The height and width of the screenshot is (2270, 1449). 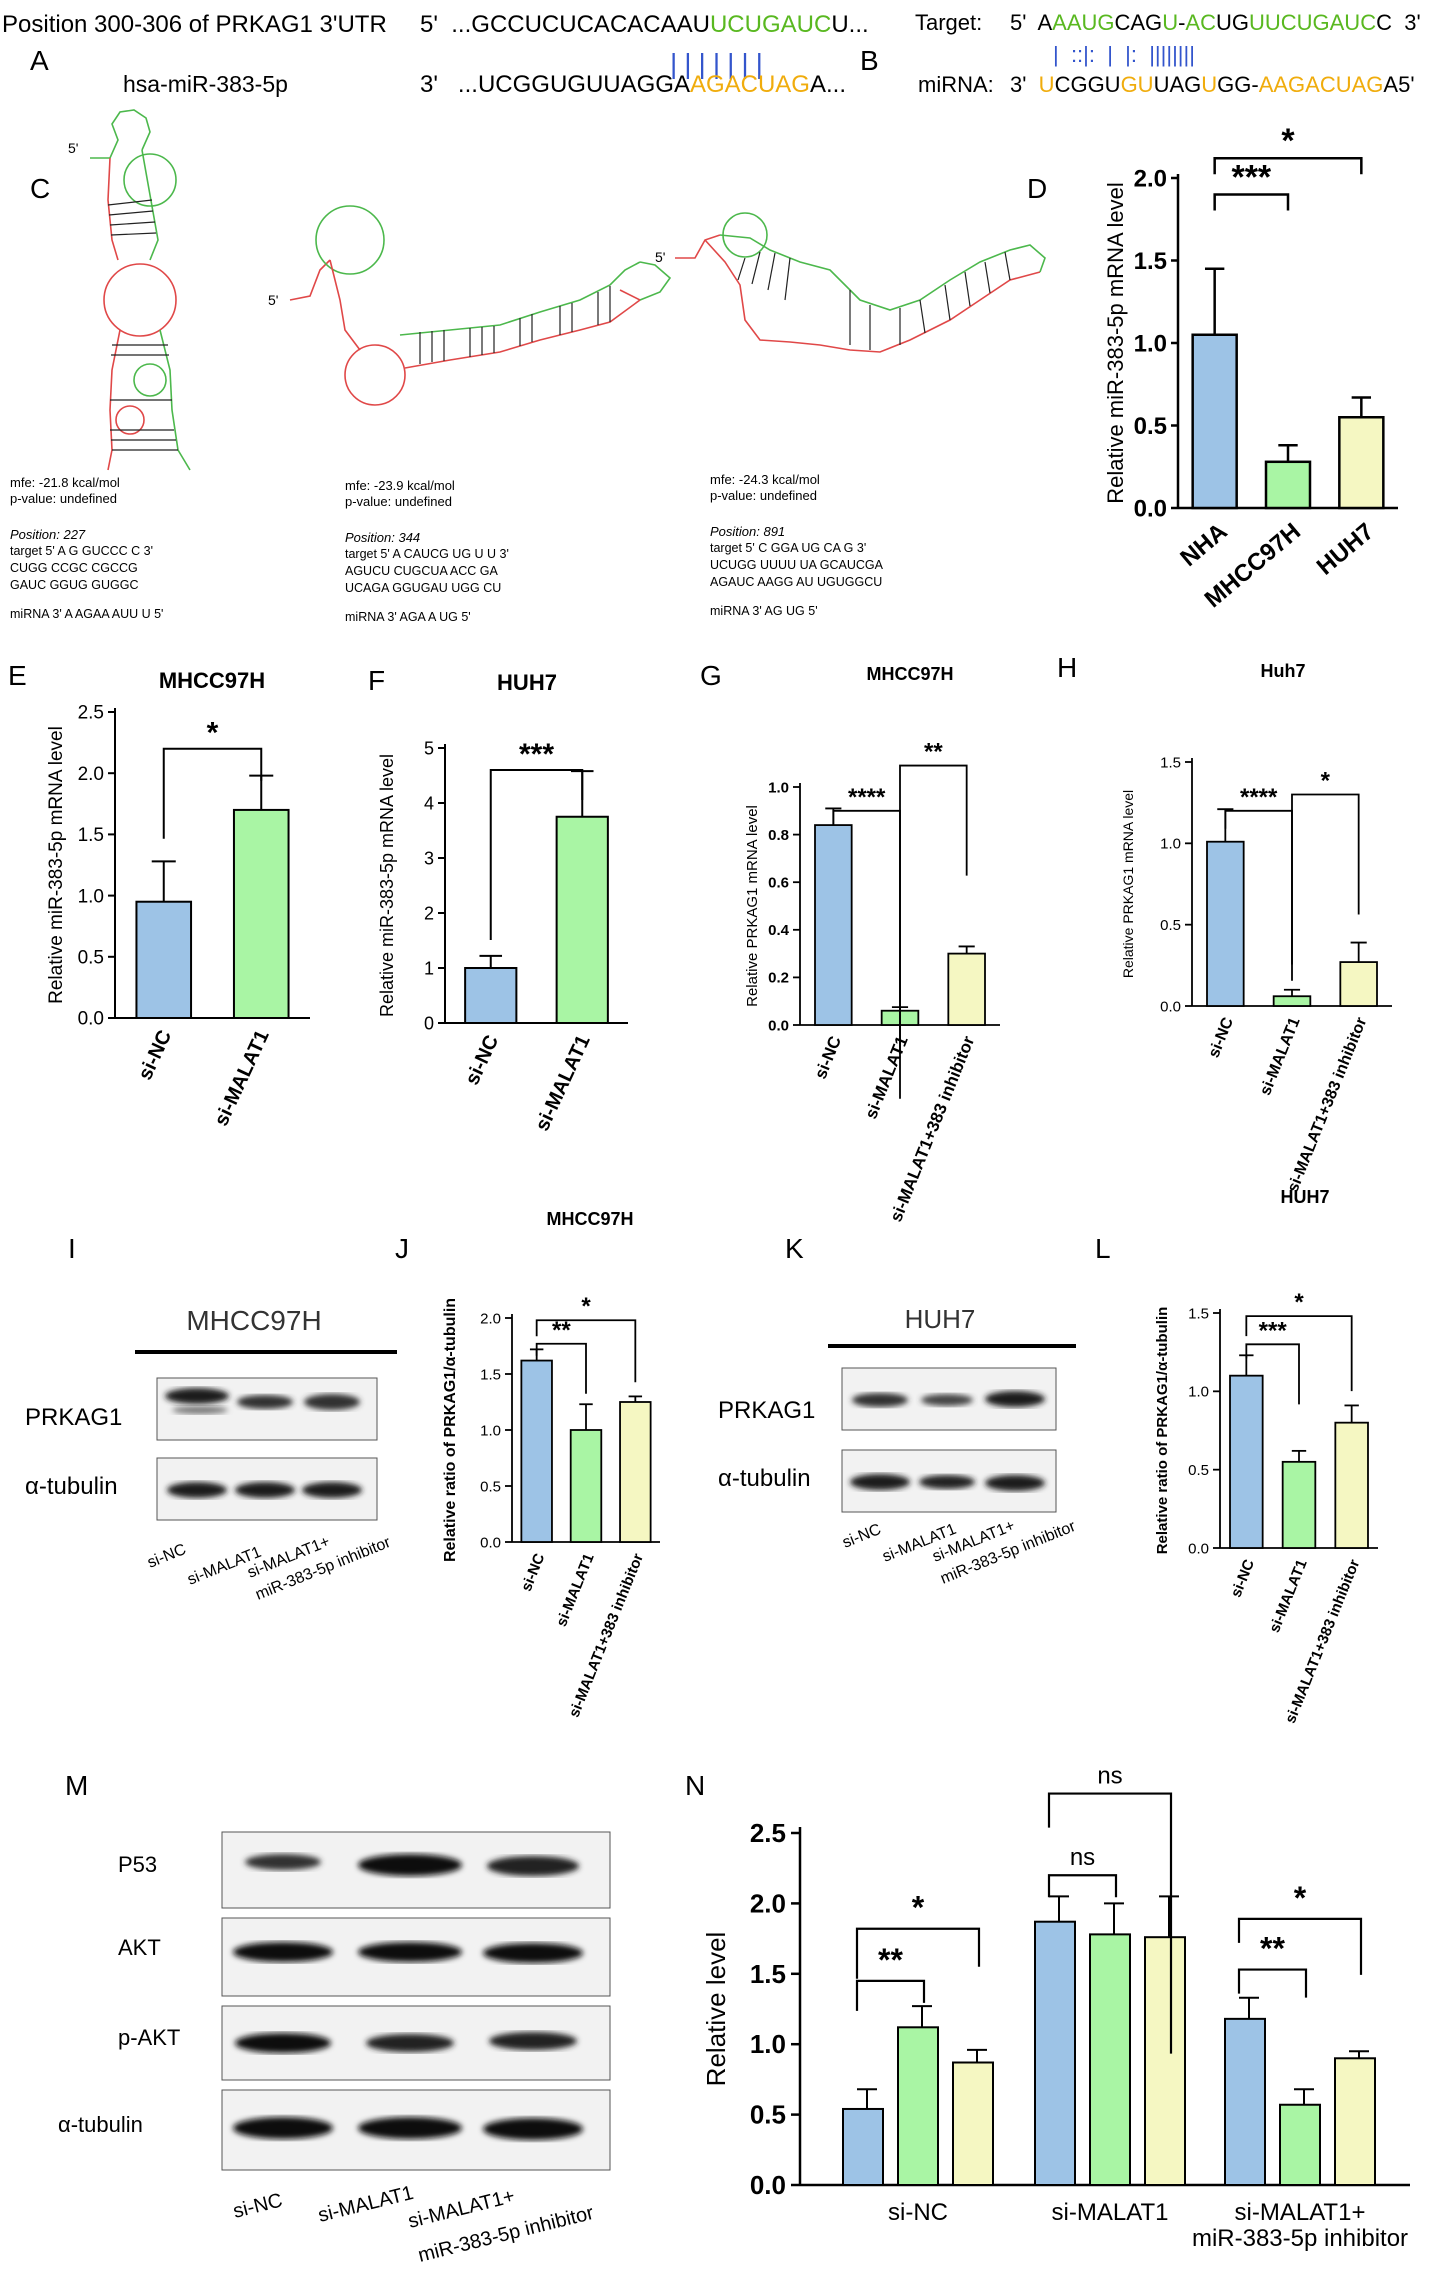 I want to click on structure-alignment-line: AGAUC AAGG AU UGUGGCU, so click(x=796, y=582).